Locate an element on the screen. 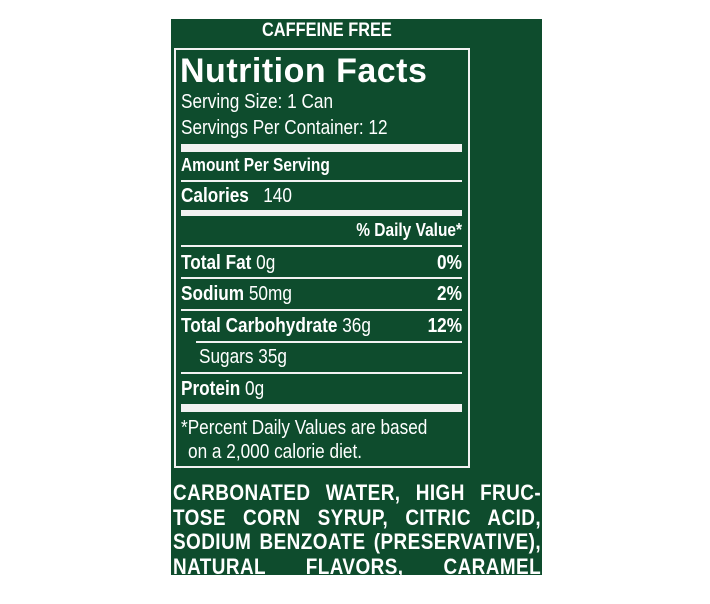  calories-label: Calories is located at coordinates (215, 196).